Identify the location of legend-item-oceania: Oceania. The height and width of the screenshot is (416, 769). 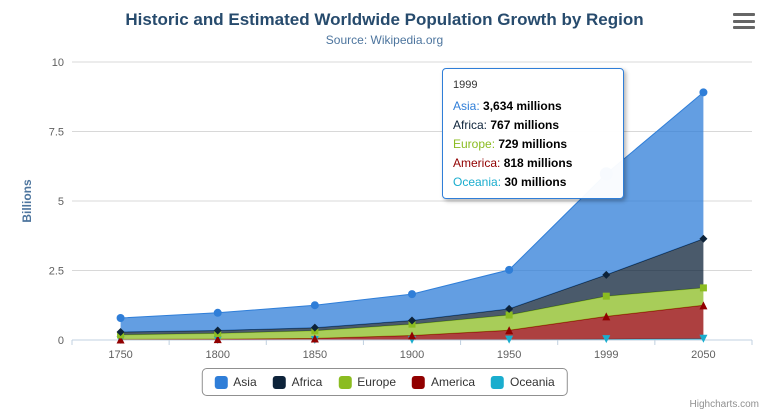
(523, 382).